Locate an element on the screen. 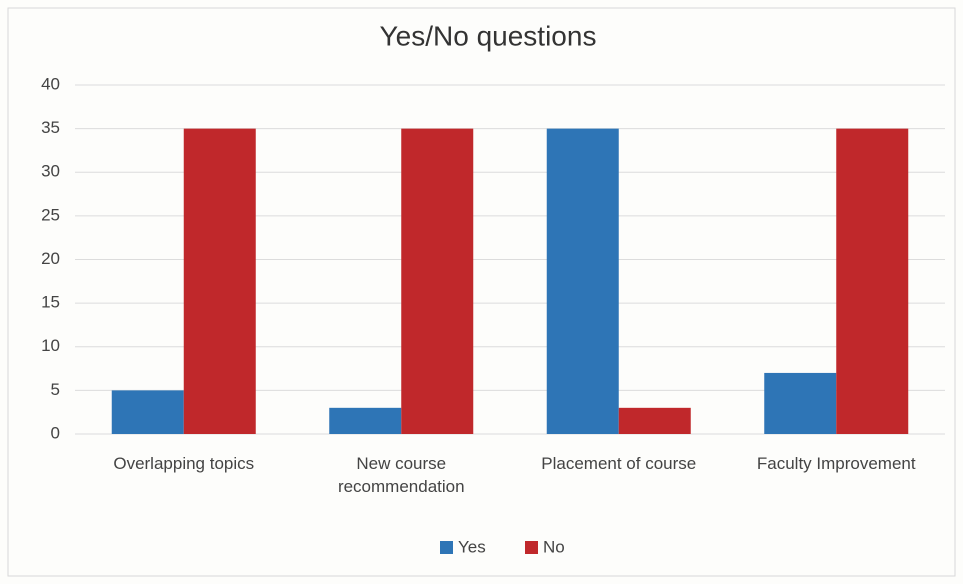 Image resolution: width=963 pixels, height=584 pixels. y-tick-label: 0 is located at coordinates (55, 432).